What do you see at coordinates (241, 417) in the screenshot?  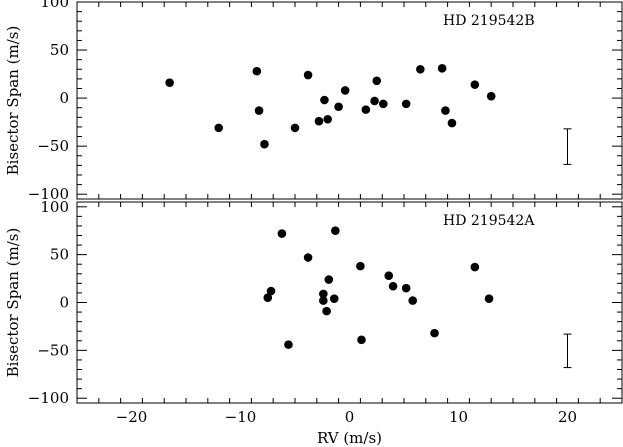 I see `x-tick-label: −10` at bounding box center [241, 417].